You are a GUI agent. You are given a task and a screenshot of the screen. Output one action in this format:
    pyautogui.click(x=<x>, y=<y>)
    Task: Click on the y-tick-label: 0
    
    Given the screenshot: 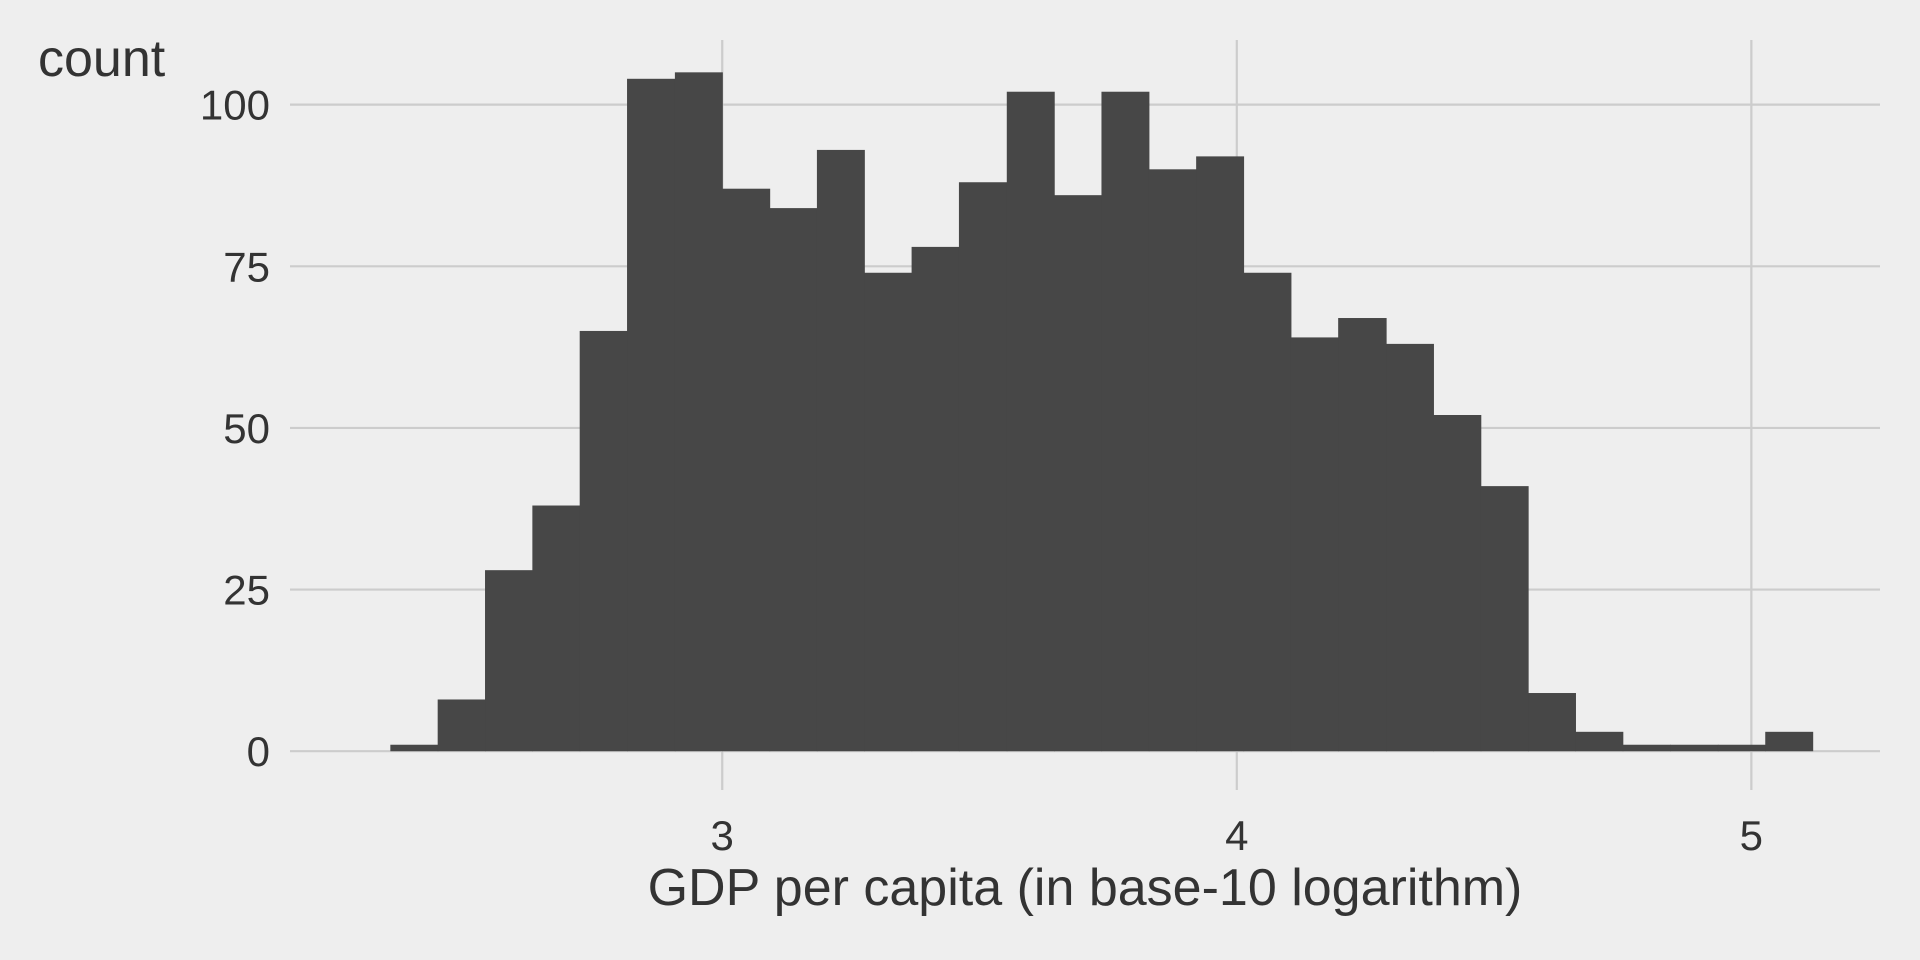 What is the action you would take?
    pyautogui.click(x=258, y=751)
    